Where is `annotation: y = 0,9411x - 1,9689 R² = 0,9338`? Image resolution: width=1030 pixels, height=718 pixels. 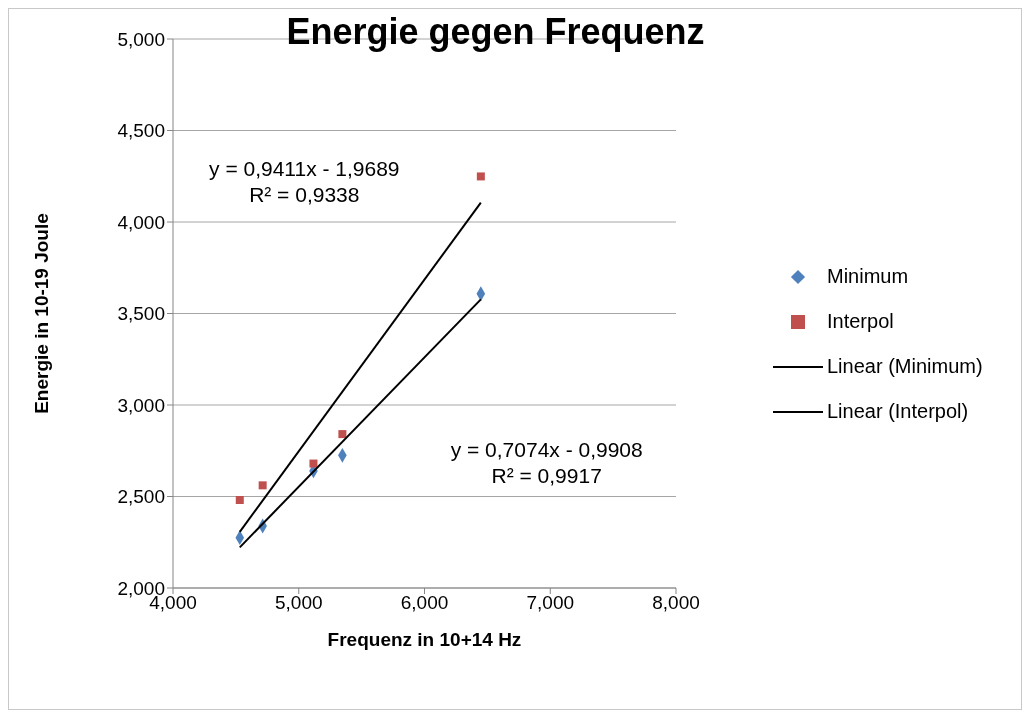
annotation: y = 0,9411x - 1,9689 R² = 0,9338 is located at coordinates (304, 182).